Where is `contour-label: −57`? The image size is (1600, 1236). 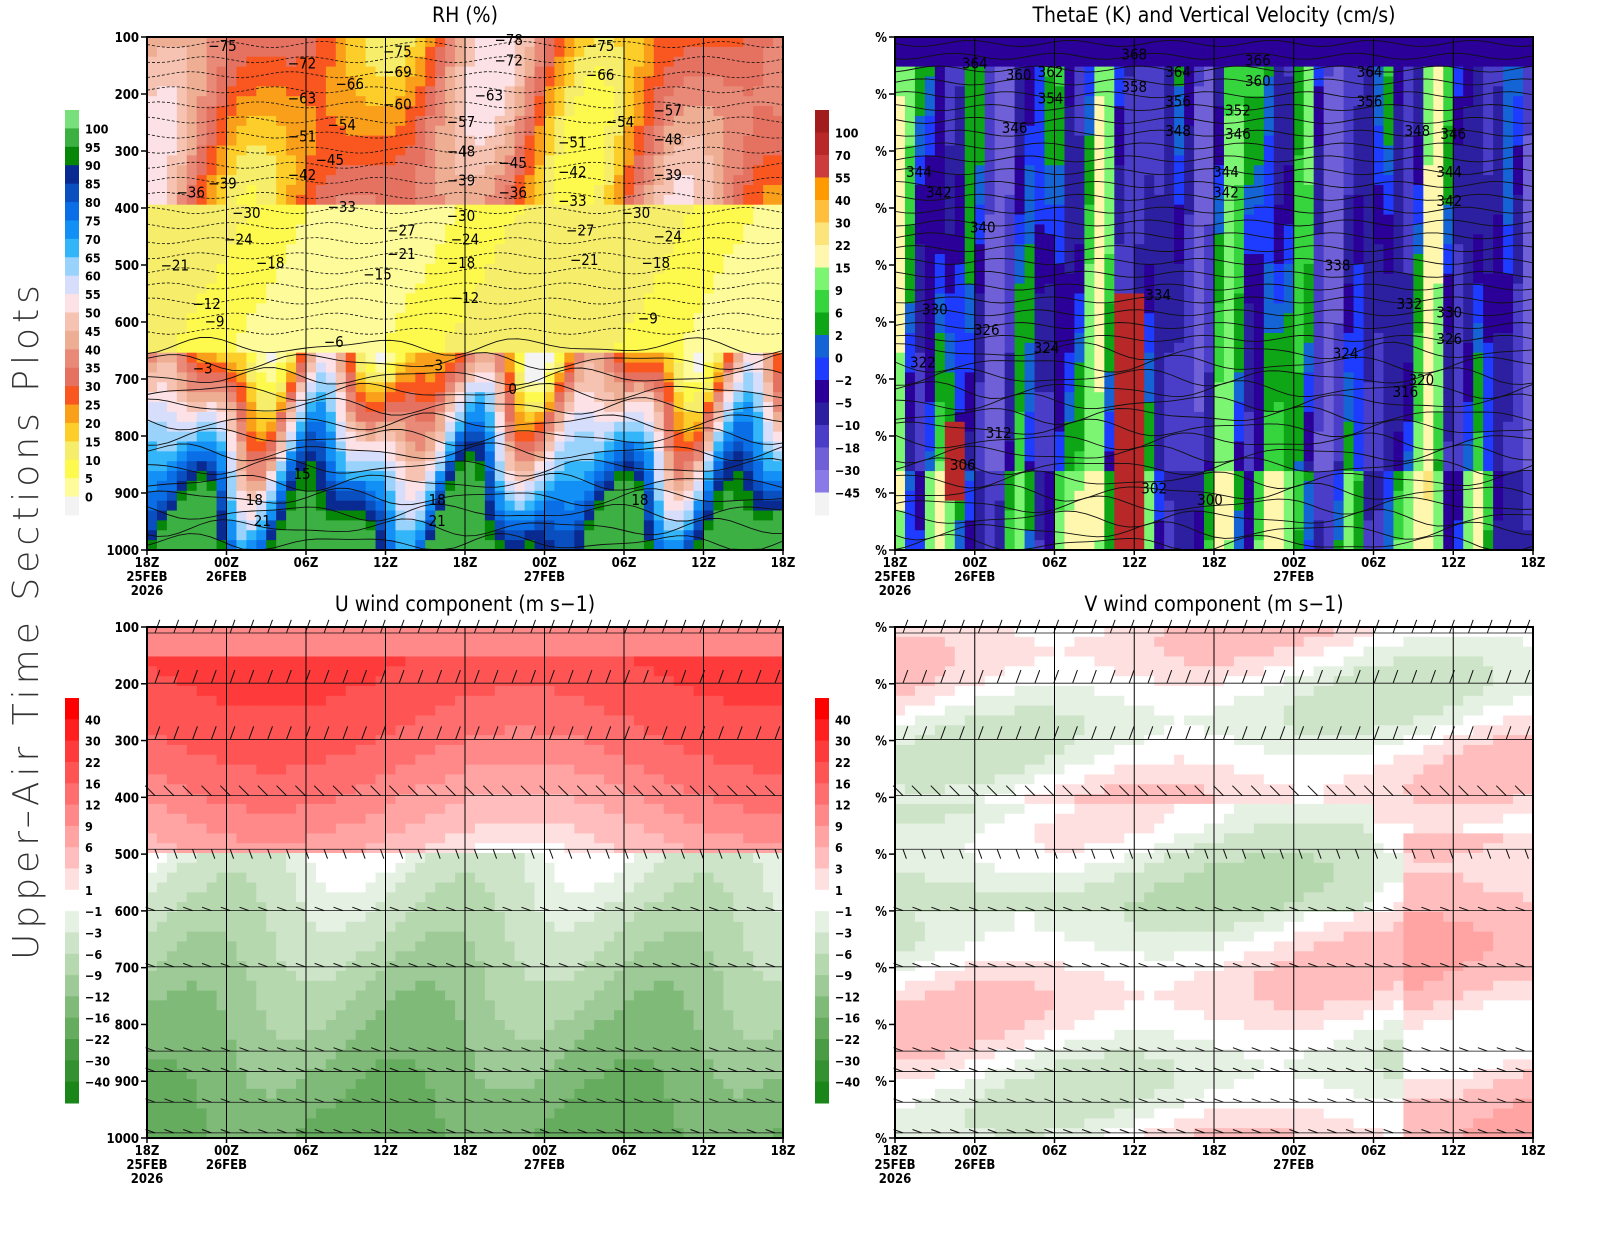
contour-label: −57 is located at coordinates (667, 110).